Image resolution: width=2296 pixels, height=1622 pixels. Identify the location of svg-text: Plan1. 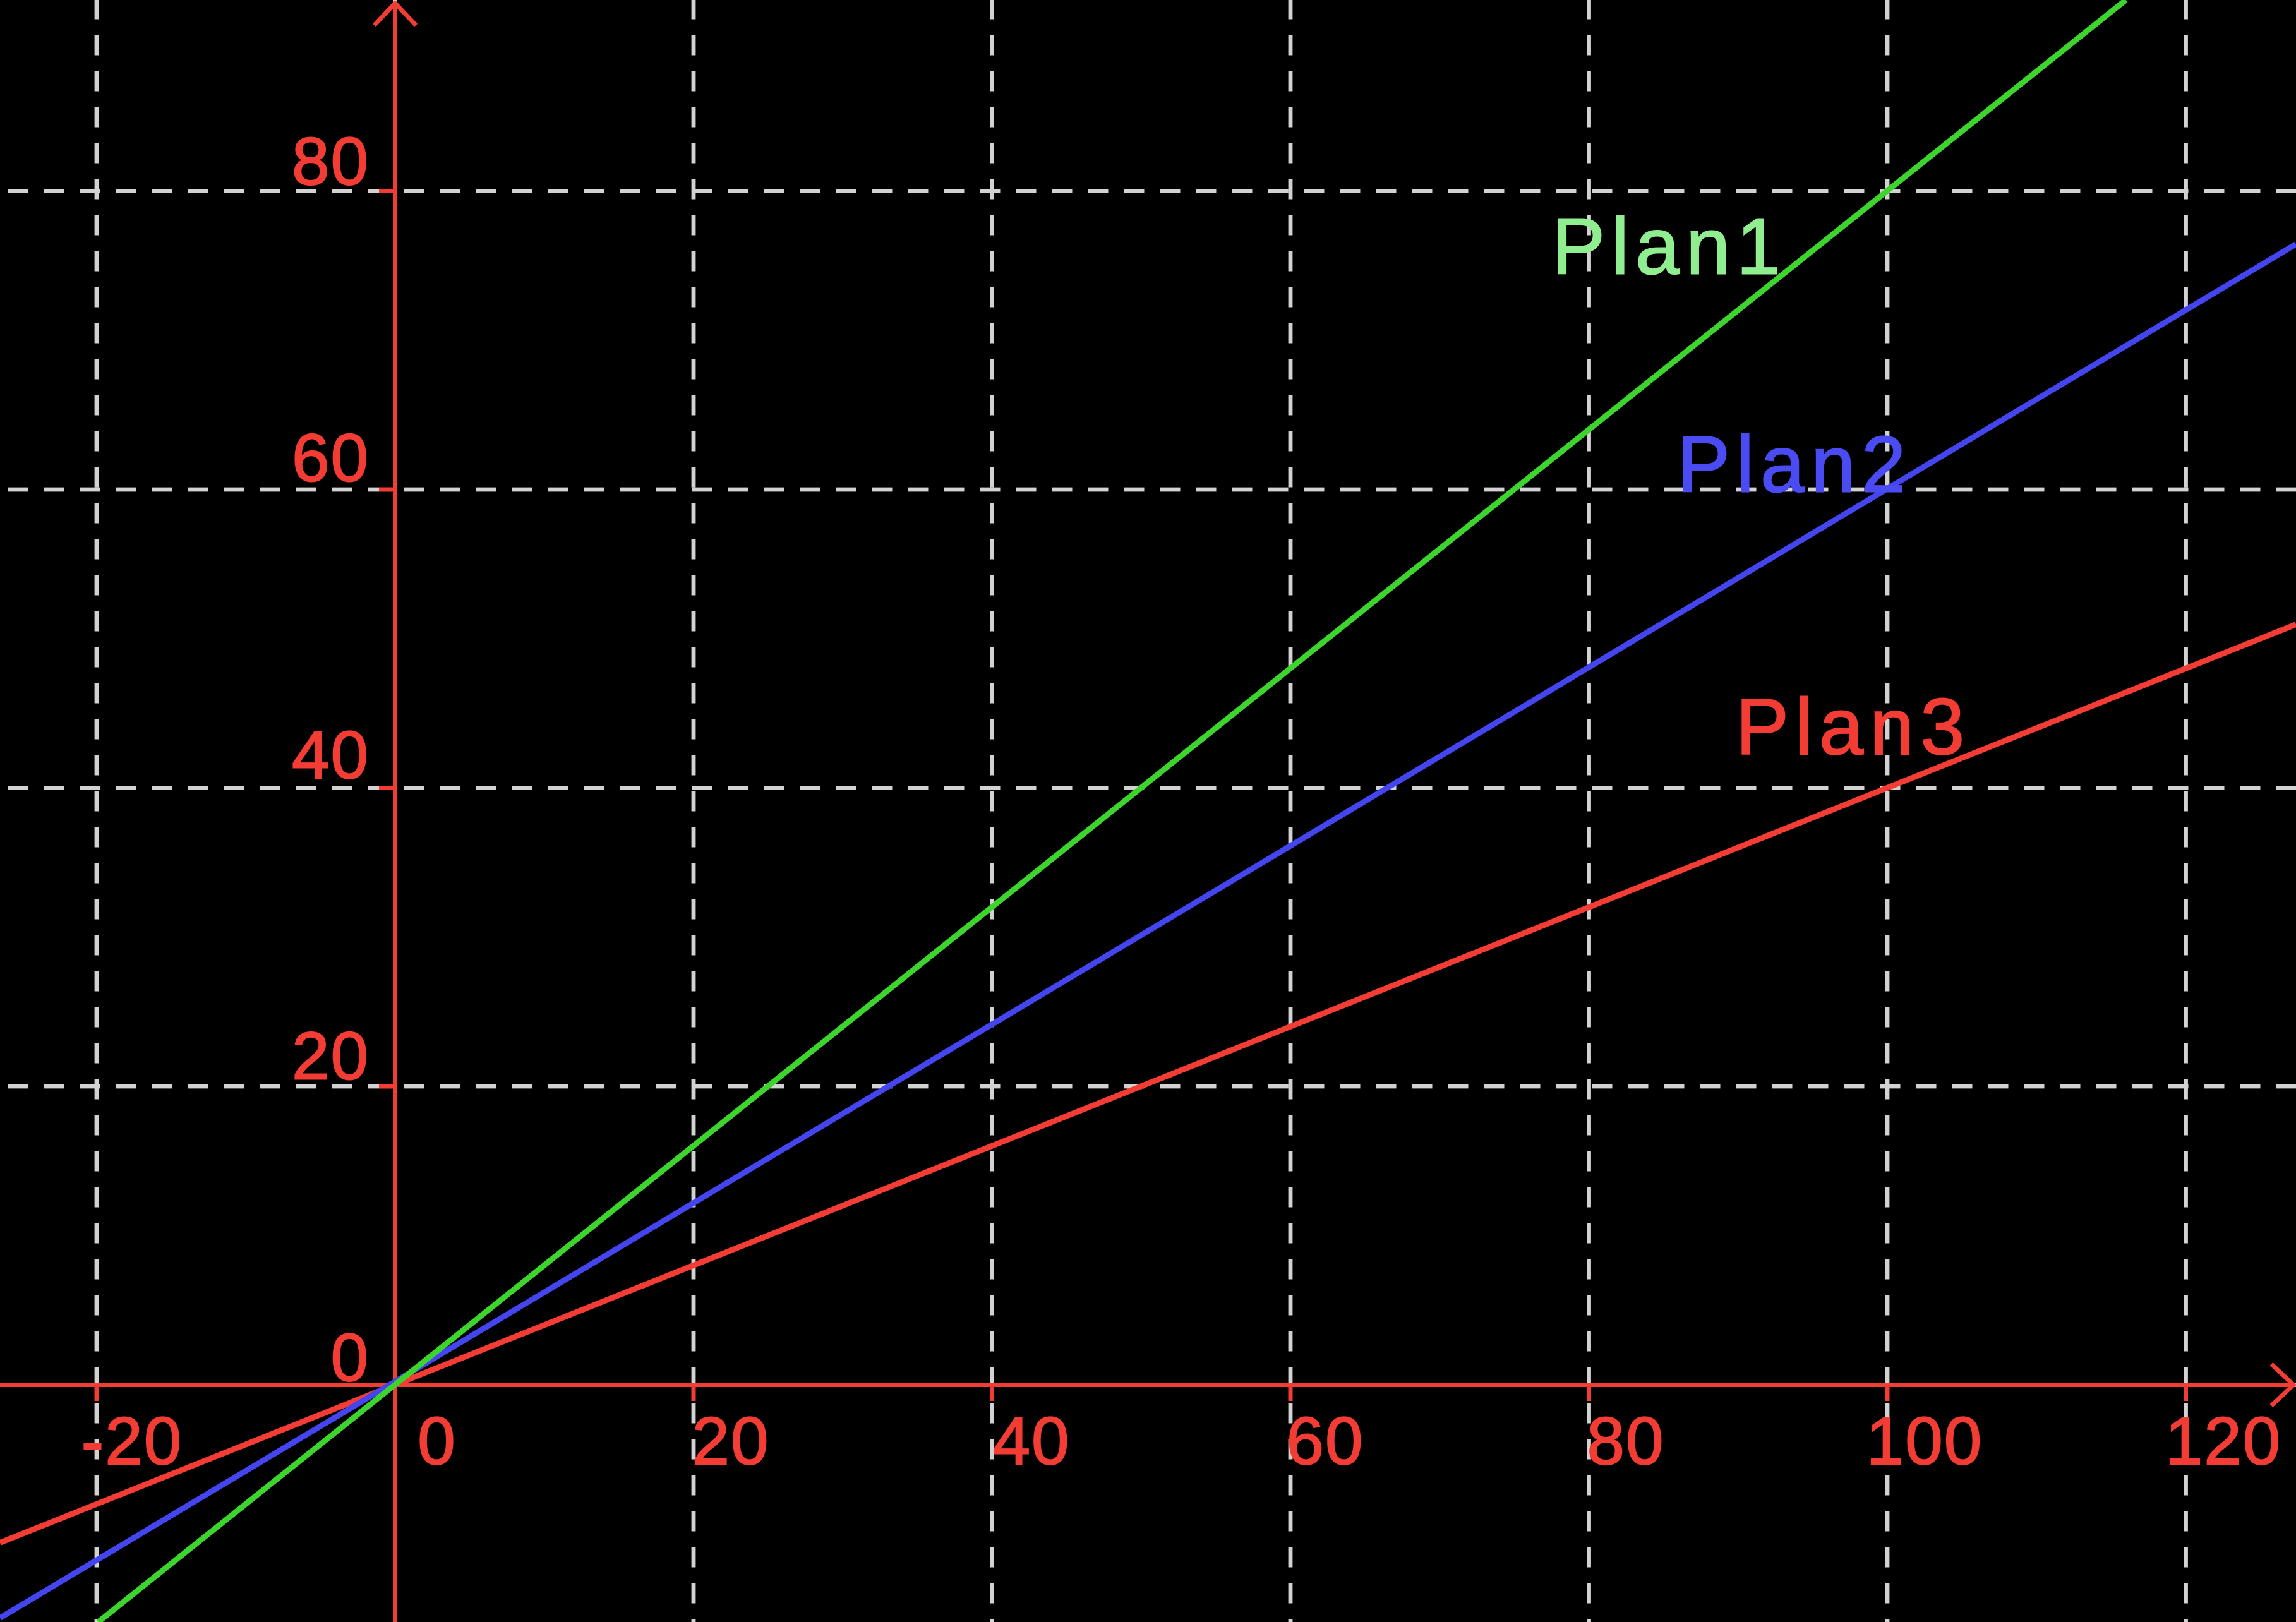
(1669, 247).